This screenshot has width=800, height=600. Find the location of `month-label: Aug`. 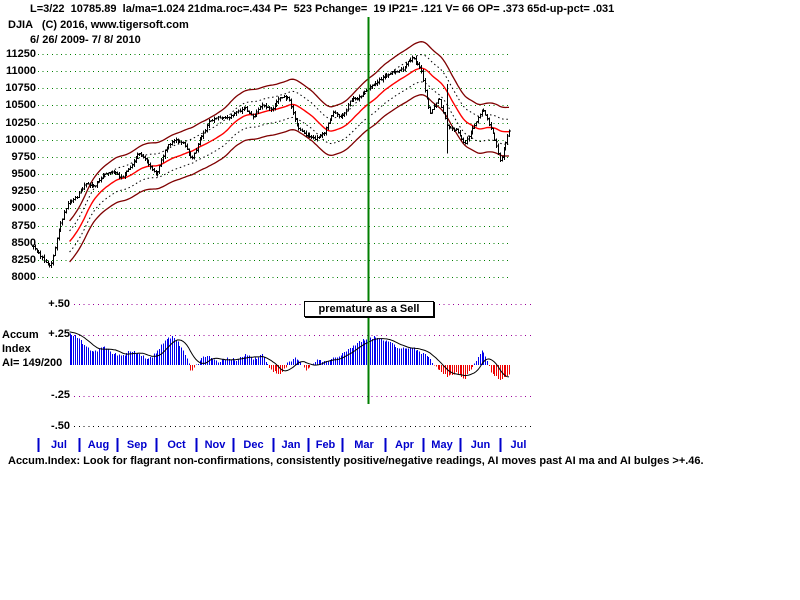

month-label: Aug is located at coordinates (98, 445).